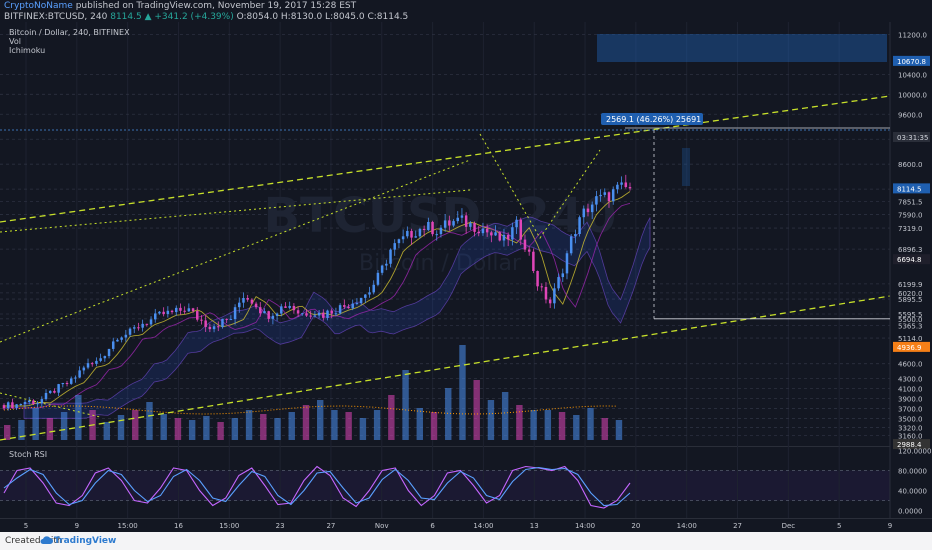 The image size is (932, 550). What do you see at coordinates (229, 526) in the screenshot?
I see `x-tick-label: 15:00` at bounding box center [229, 526].